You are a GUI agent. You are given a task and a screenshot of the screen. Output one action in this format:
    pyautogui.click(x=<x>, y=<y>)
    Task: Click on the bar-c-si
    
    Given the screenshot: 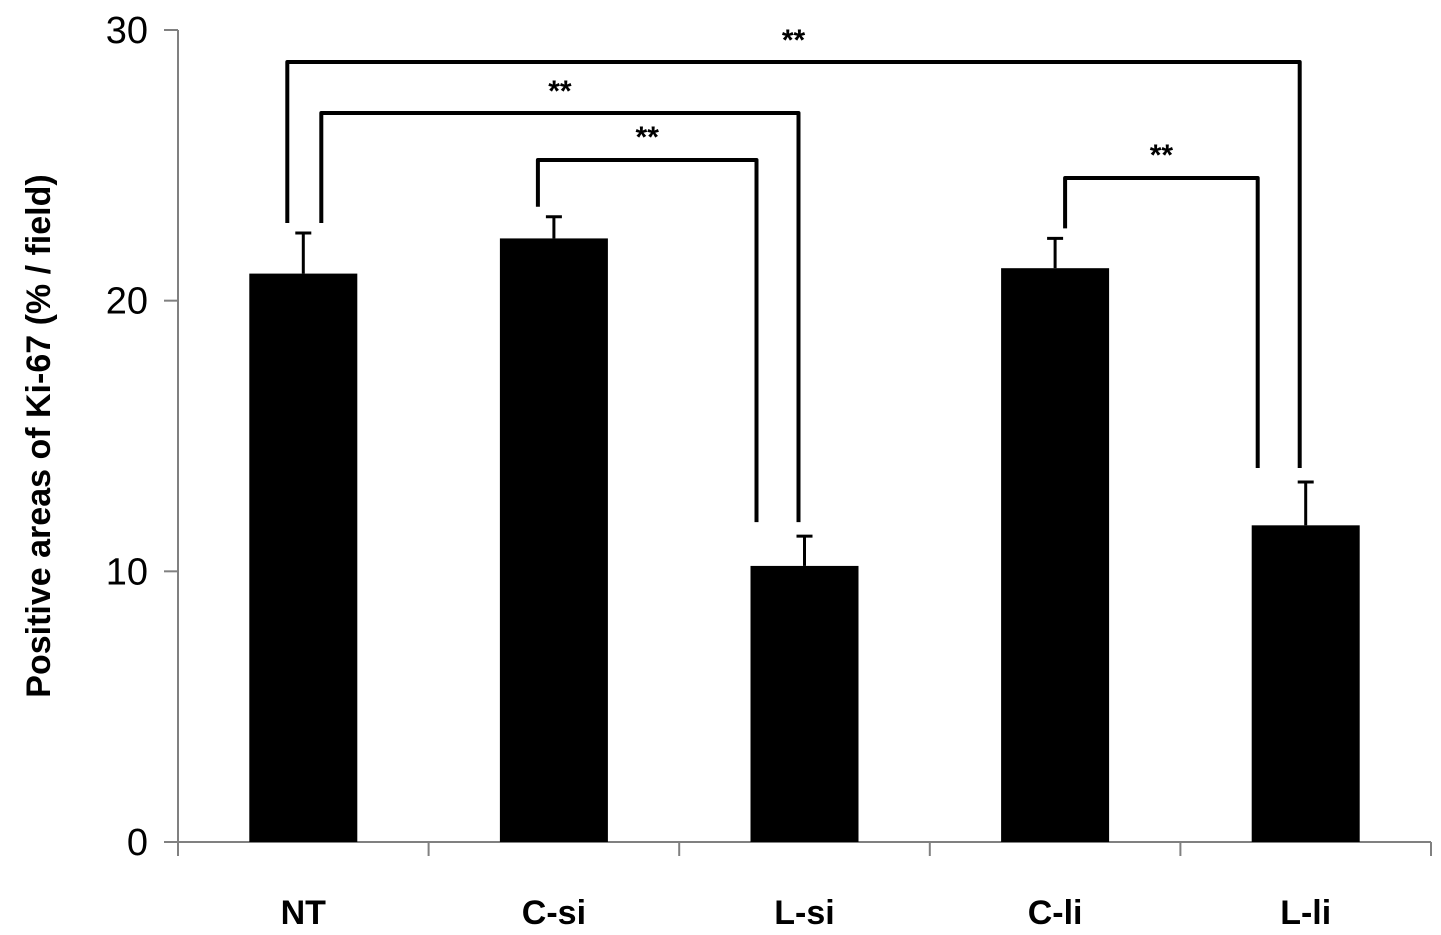 What is the action you would take?
    pyautogui.click(x=553, y=540)
    